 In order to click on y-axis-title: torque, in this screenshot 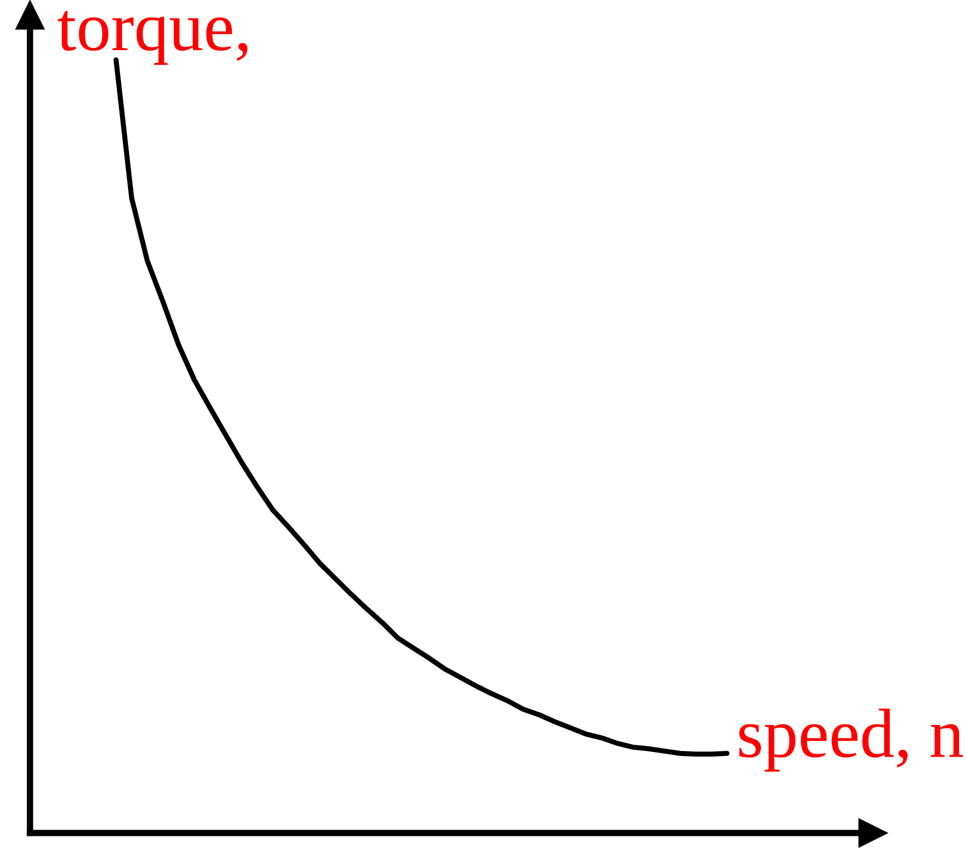, I will do `click(153, 38)`.